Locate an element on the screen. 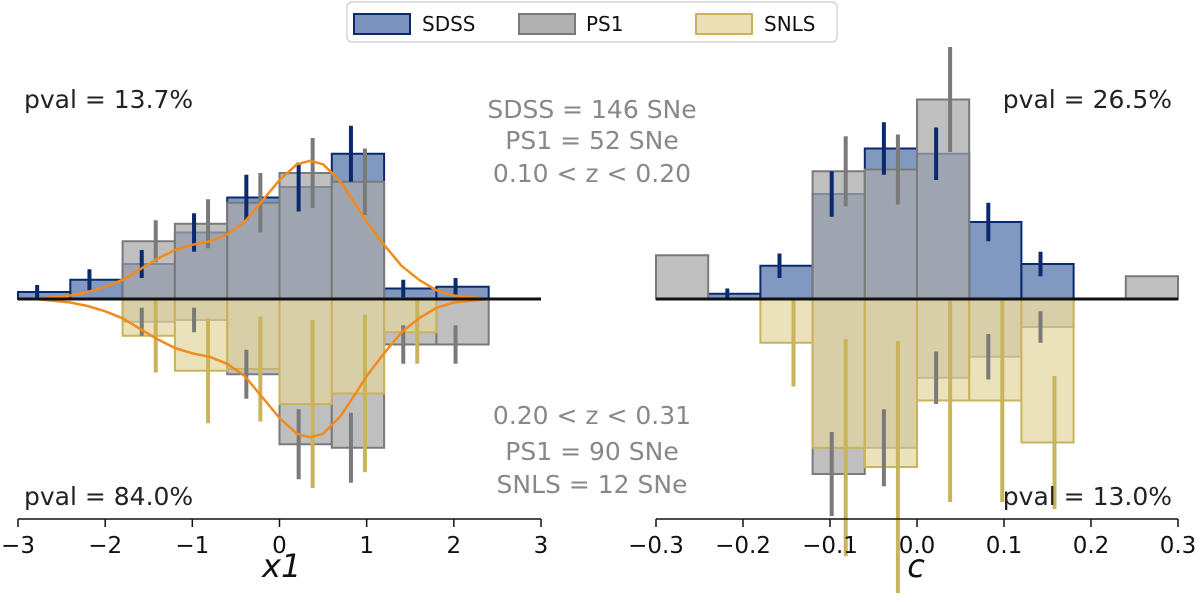  c-x-tick-label-5: 0.2 is located at coordinates (1091, 546).